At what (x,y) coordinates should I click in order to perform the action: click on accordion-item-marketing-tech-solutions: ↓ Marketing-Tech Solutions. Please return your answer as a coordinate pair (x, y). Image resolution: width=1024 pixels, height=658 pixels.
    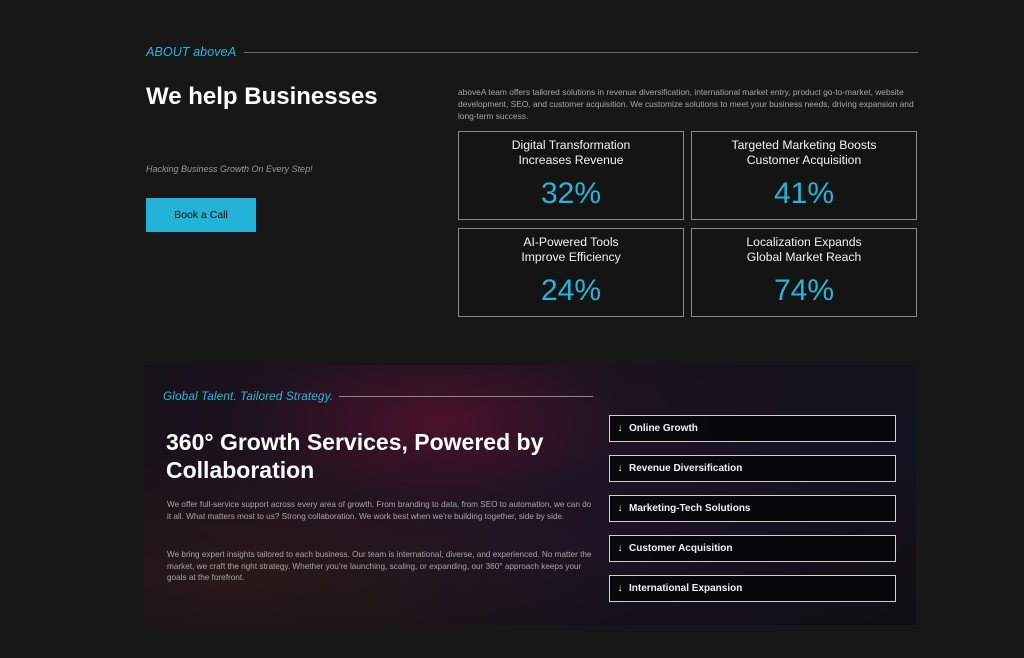
    Looking at the image, I should click on (752, 508).